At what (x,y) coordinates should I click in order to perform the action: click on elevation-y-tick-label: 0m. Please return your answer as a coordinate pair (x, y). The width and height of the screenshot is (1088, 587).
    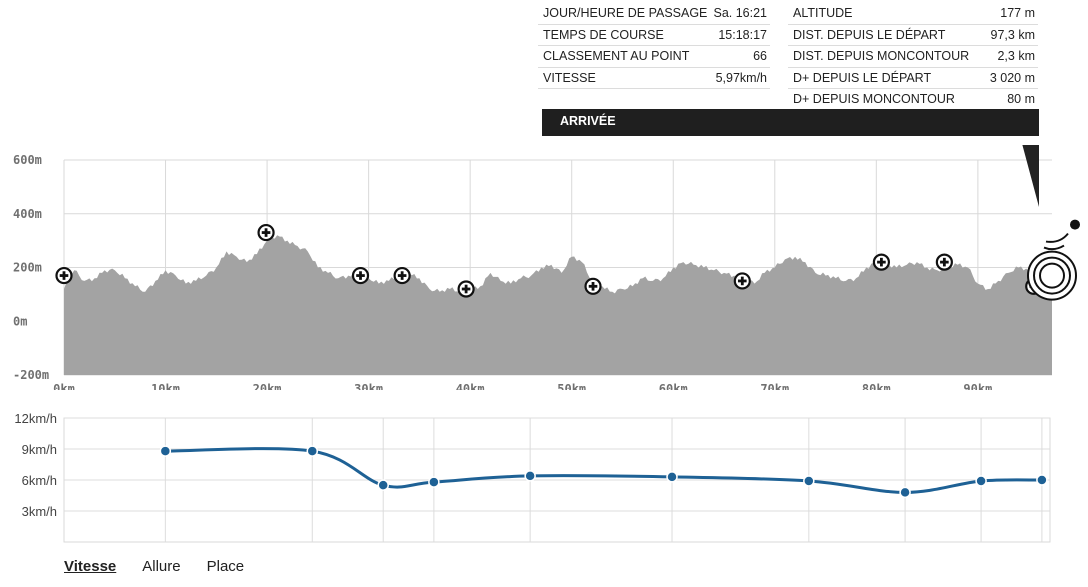
    Looking at the image, I should click on (20, 321).